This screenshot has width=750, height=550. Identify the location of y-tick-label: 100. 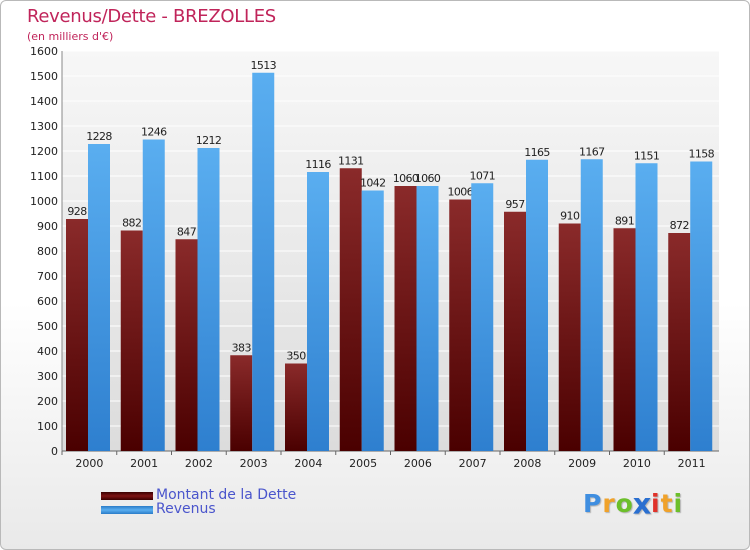
(47, 426).